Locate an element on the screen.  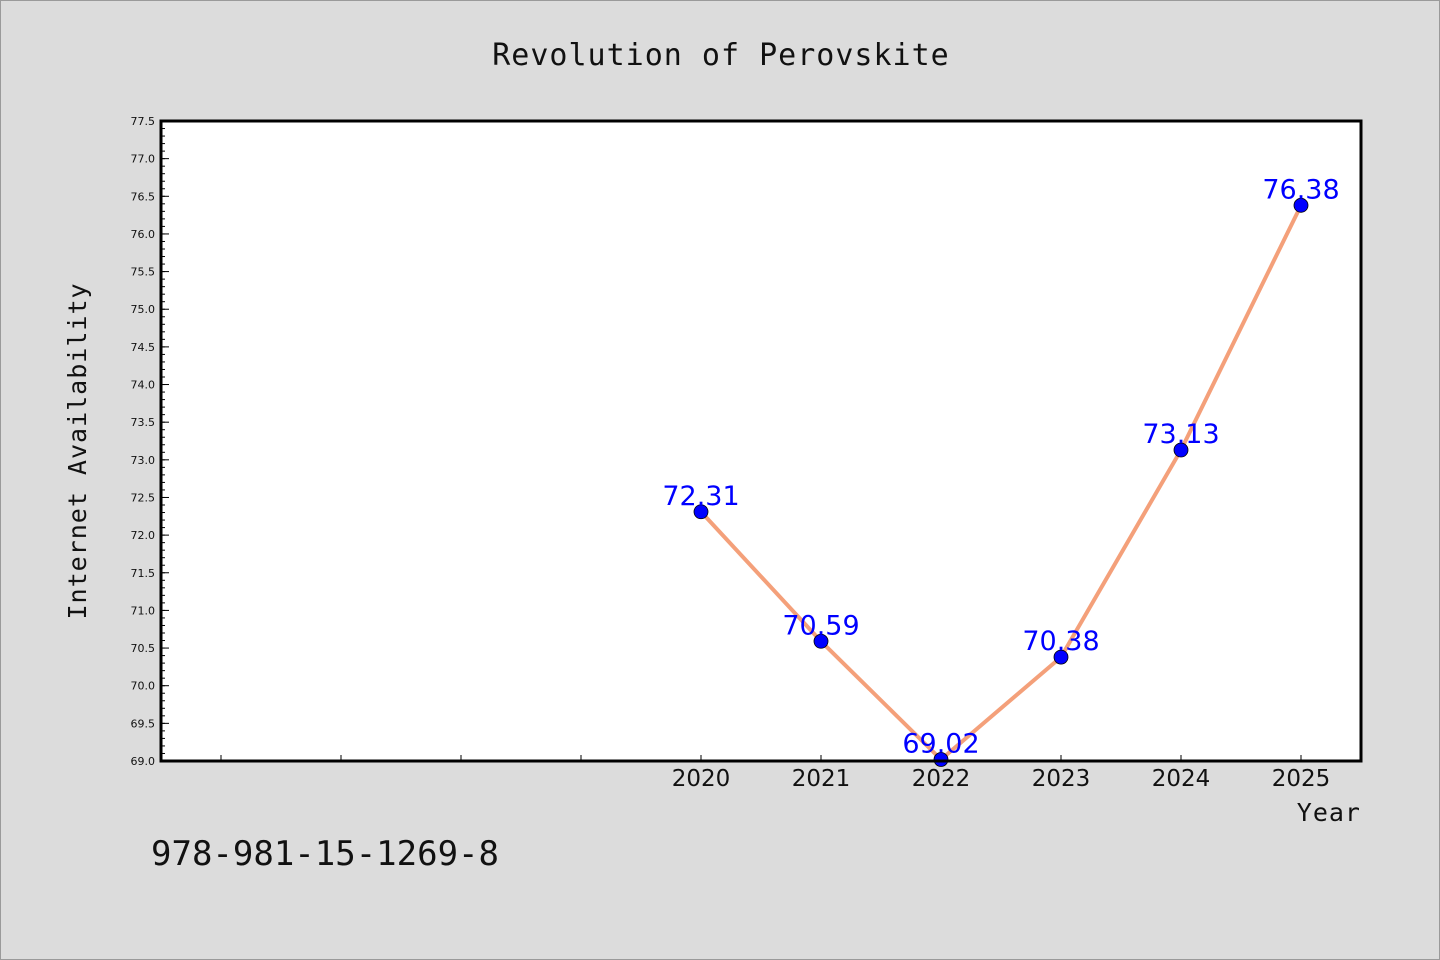
y-tick-label: 77.5 is located at coordinates (143, 121).